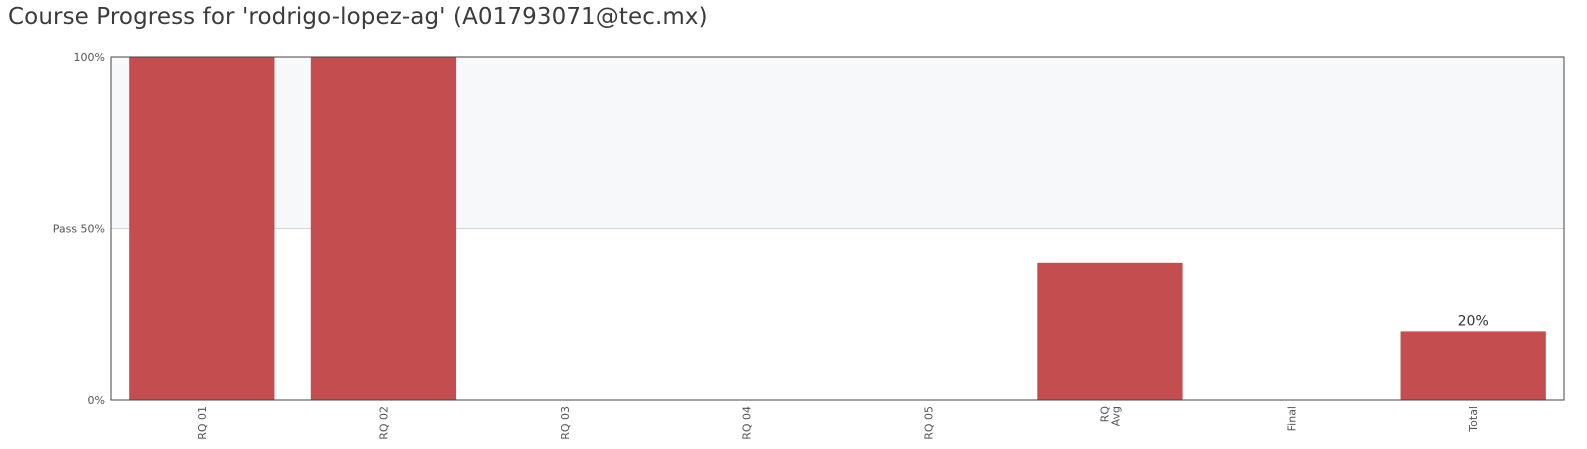  I want to click on y-tick-label: 100%, so click(89, 57).